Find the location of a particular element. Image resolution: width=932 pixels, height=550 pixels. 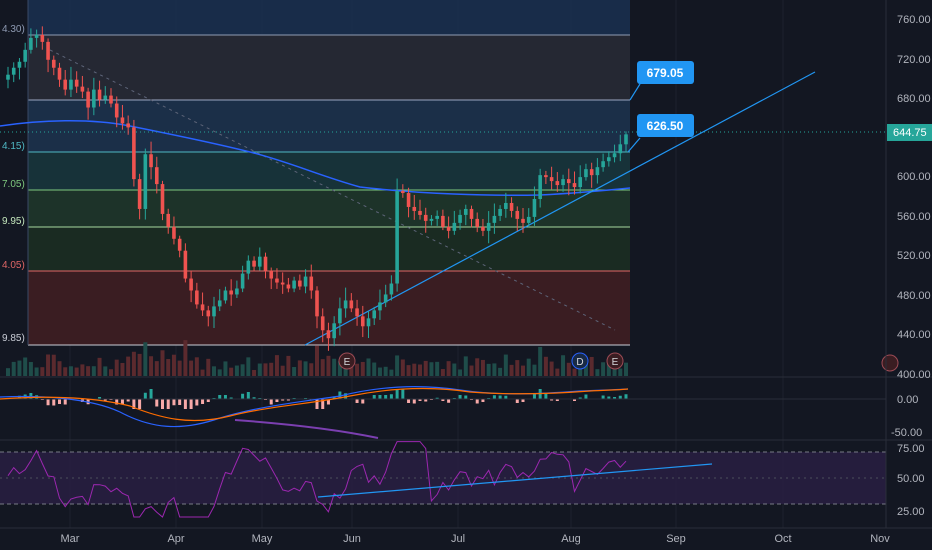

rsi-trend-line is located at coordinates (515, 480).